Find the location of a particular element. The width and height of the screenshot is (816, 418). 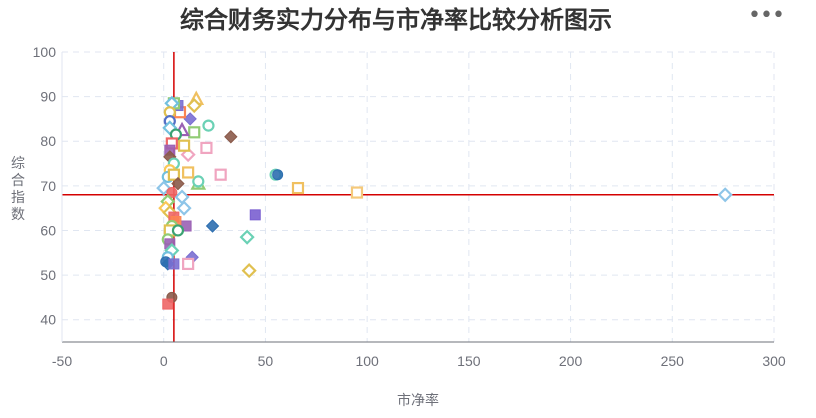

x-tick-label: 50 is located at coordinates (266, 361).